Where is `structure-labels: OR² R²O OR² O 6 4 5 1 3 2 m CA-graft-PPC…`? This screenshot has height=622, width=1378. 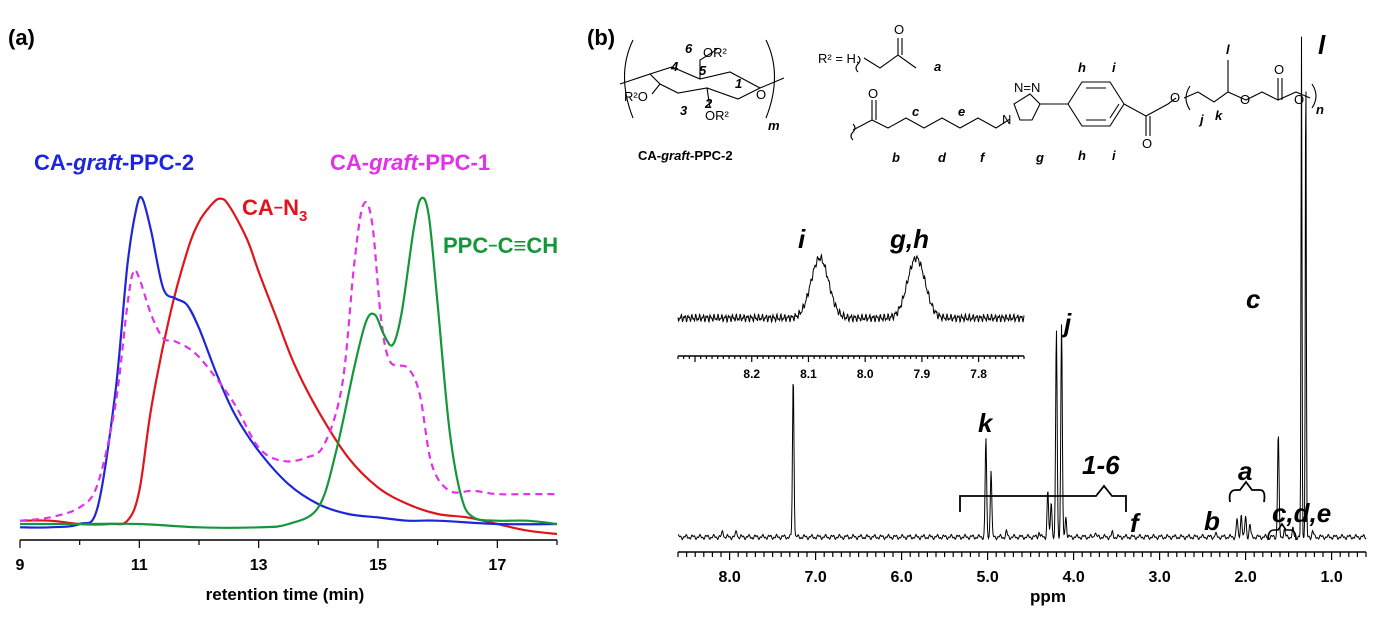 structure-labels: OR² R²O OR² O 6 4 5 1 3 2 m CA-graft-PPC… is located at coordinates (974, 93).